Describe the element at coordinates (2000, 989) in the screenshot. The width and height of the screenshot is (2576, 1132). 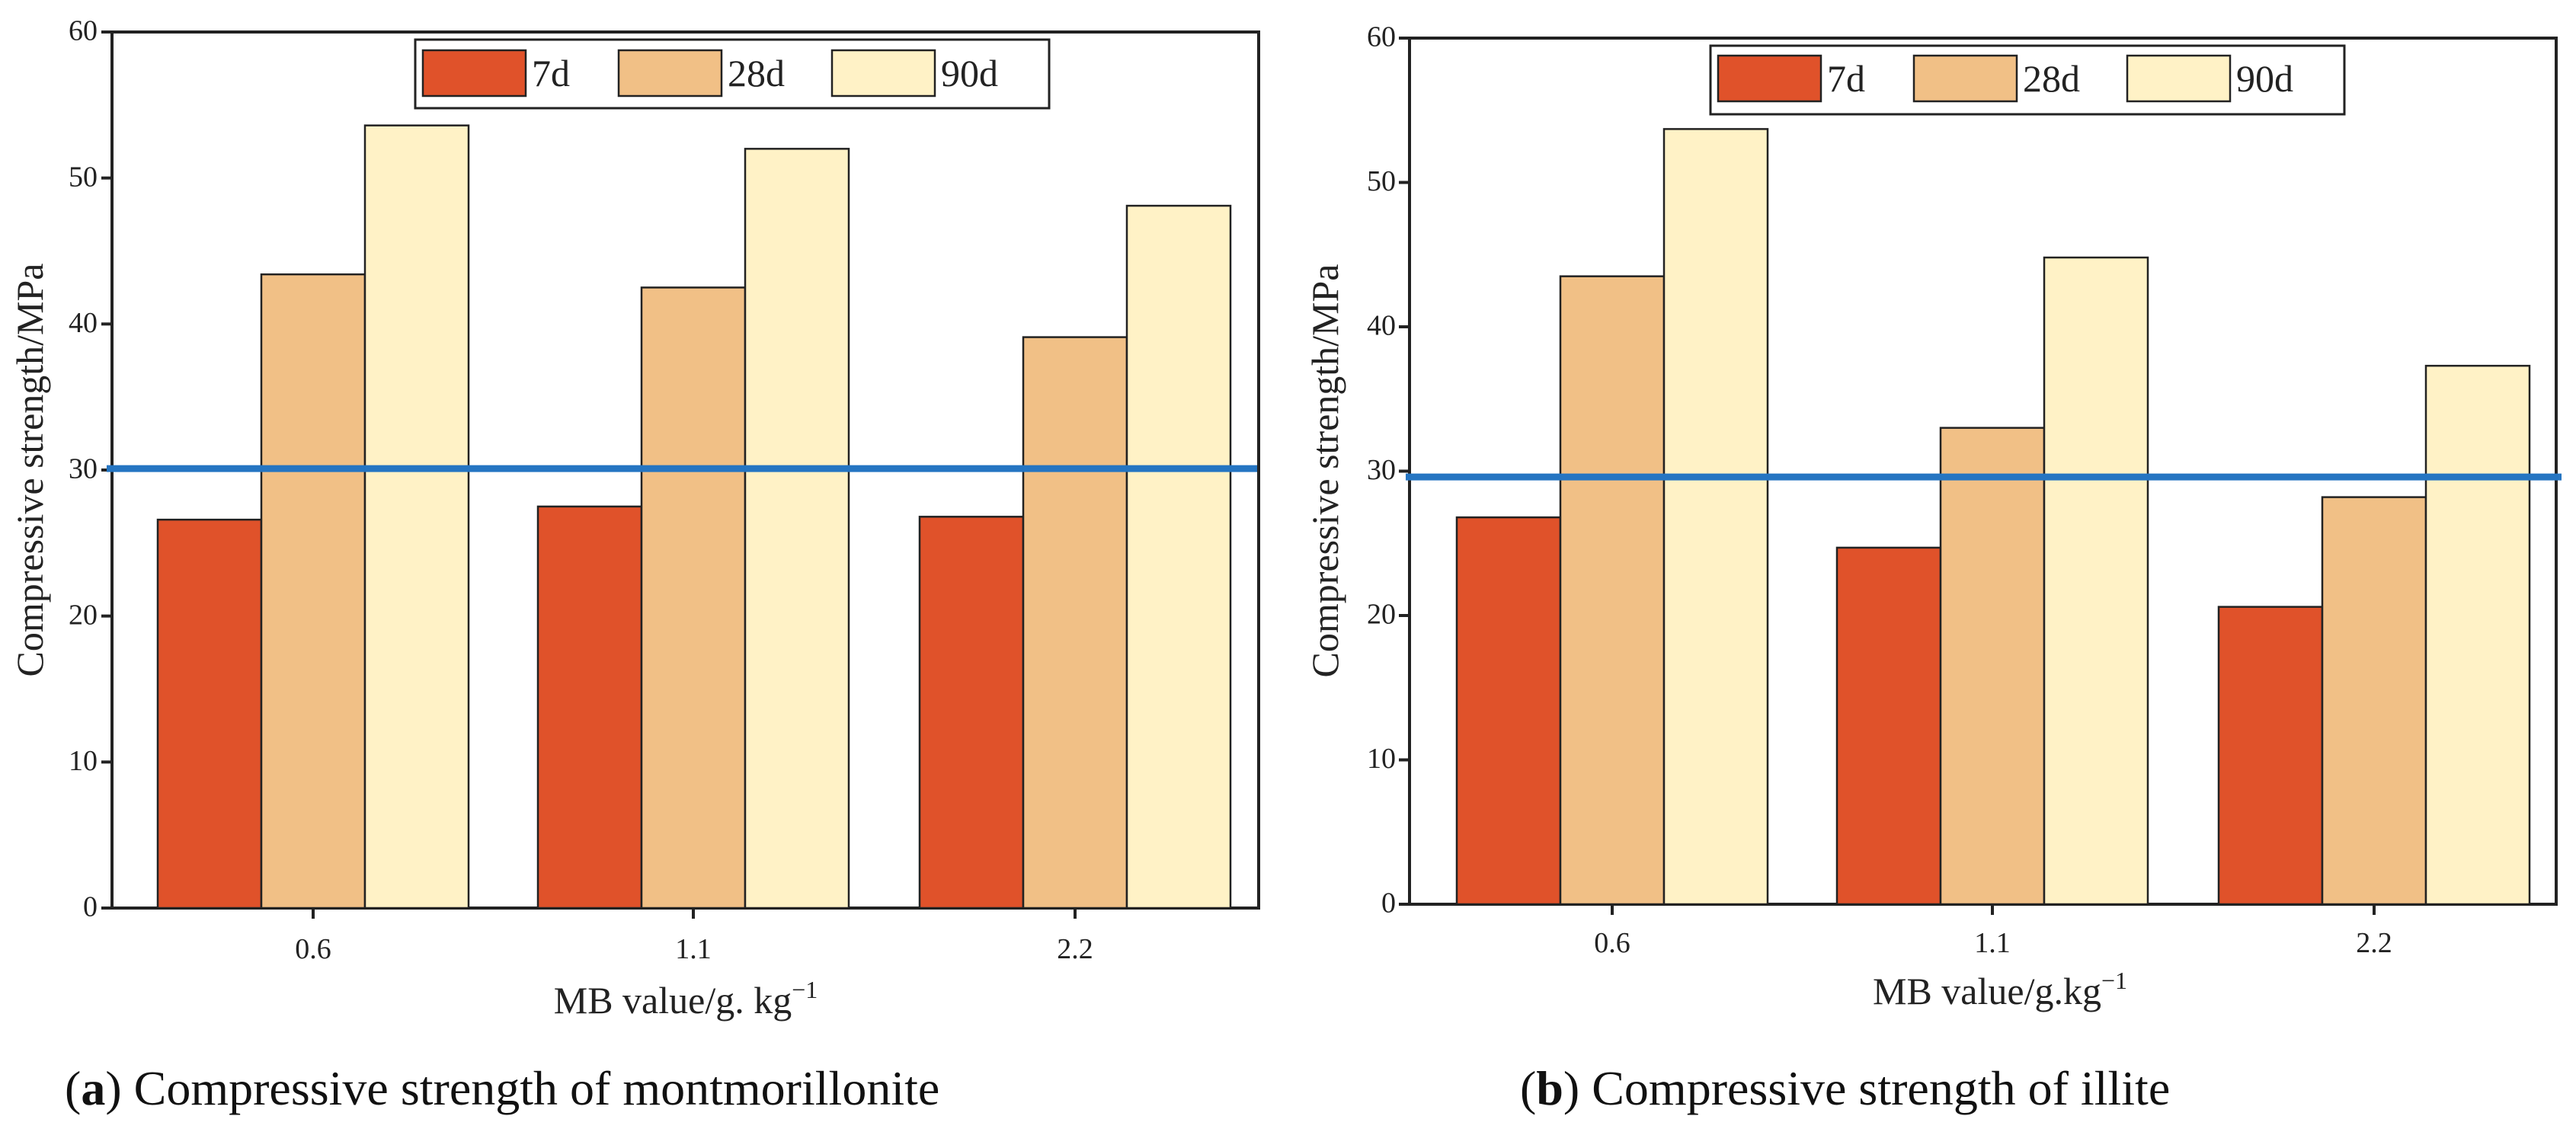
I see `x-axis-label: MB value/g.kg−1` at that location.